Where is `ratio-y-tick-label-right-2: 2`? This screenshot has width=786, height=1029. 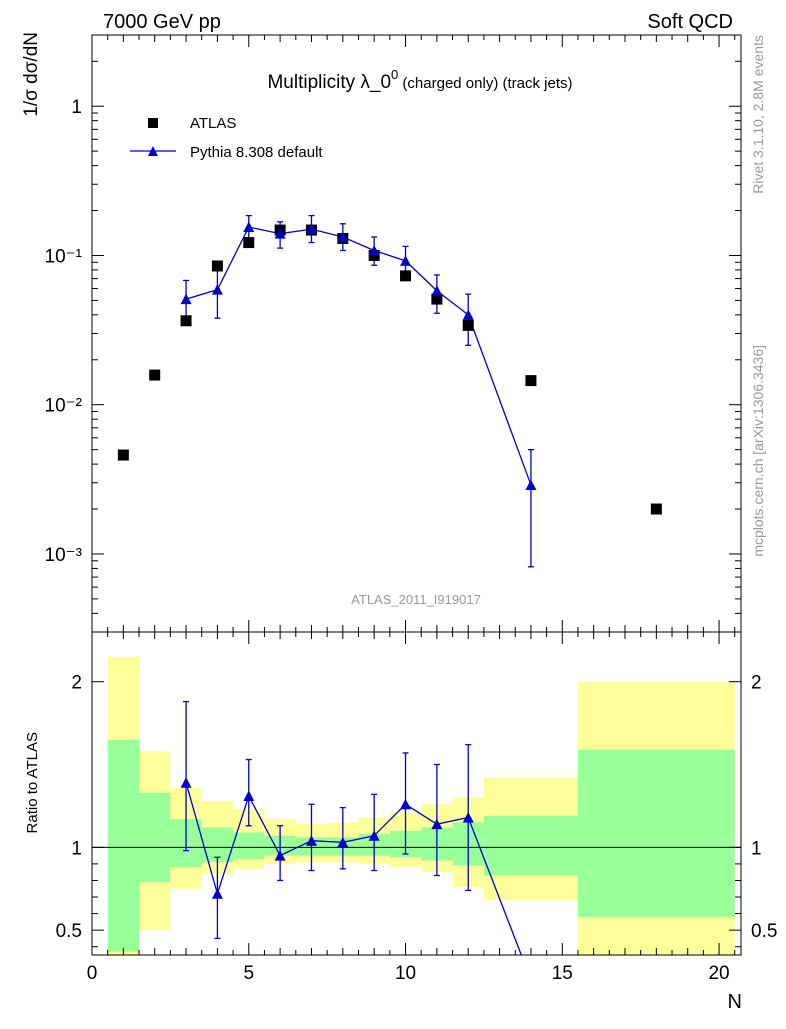 ratio-y-tick-label-right-2: 2 is located at coordinates (756, 683).